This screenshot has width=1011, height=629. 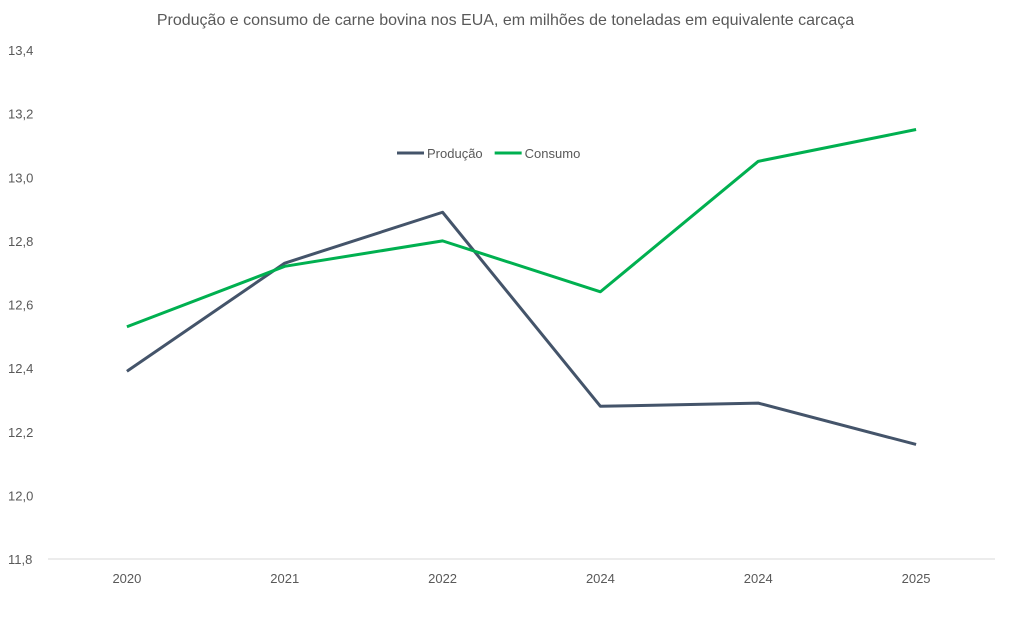 I want to click on y-tick-label: 12,2, so click(x=20, y=432).